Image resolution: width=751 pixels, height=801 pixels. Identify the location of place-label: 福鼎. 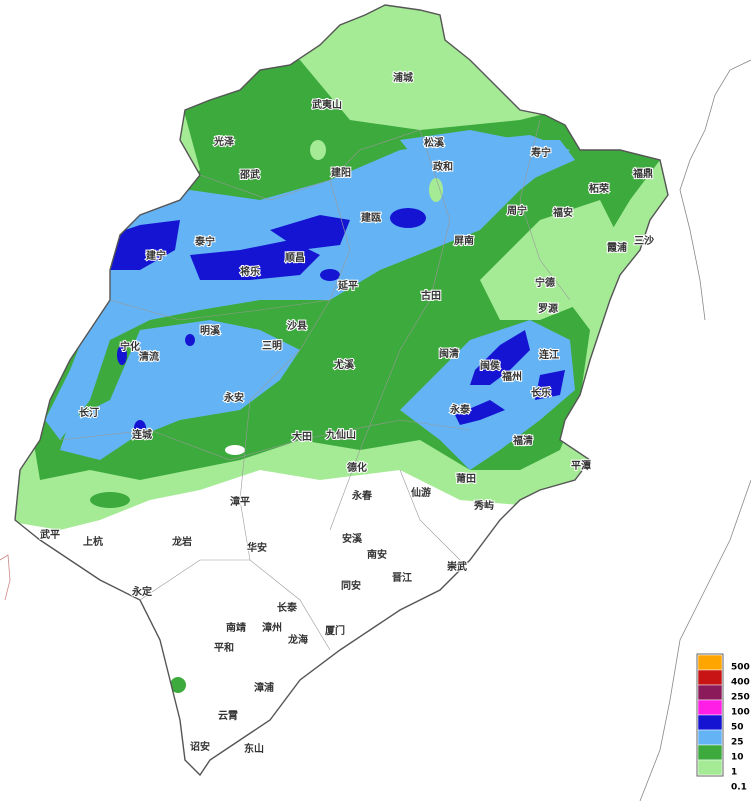
(642, 173).